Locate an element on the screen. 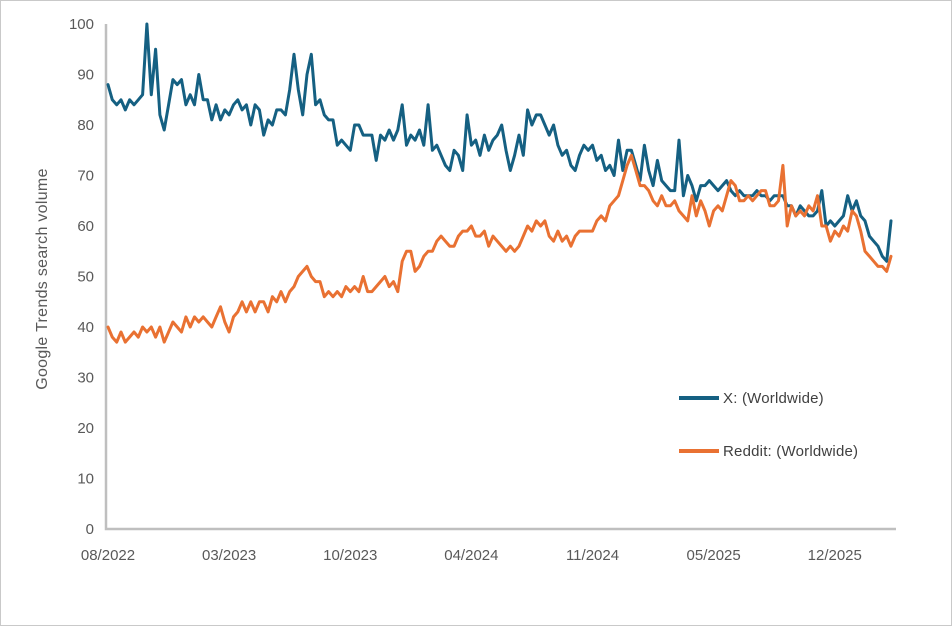 Image resolution: width=952 pixels, height=626 pixels. y-tick-label: 40 is located at coordinates (85, 327).